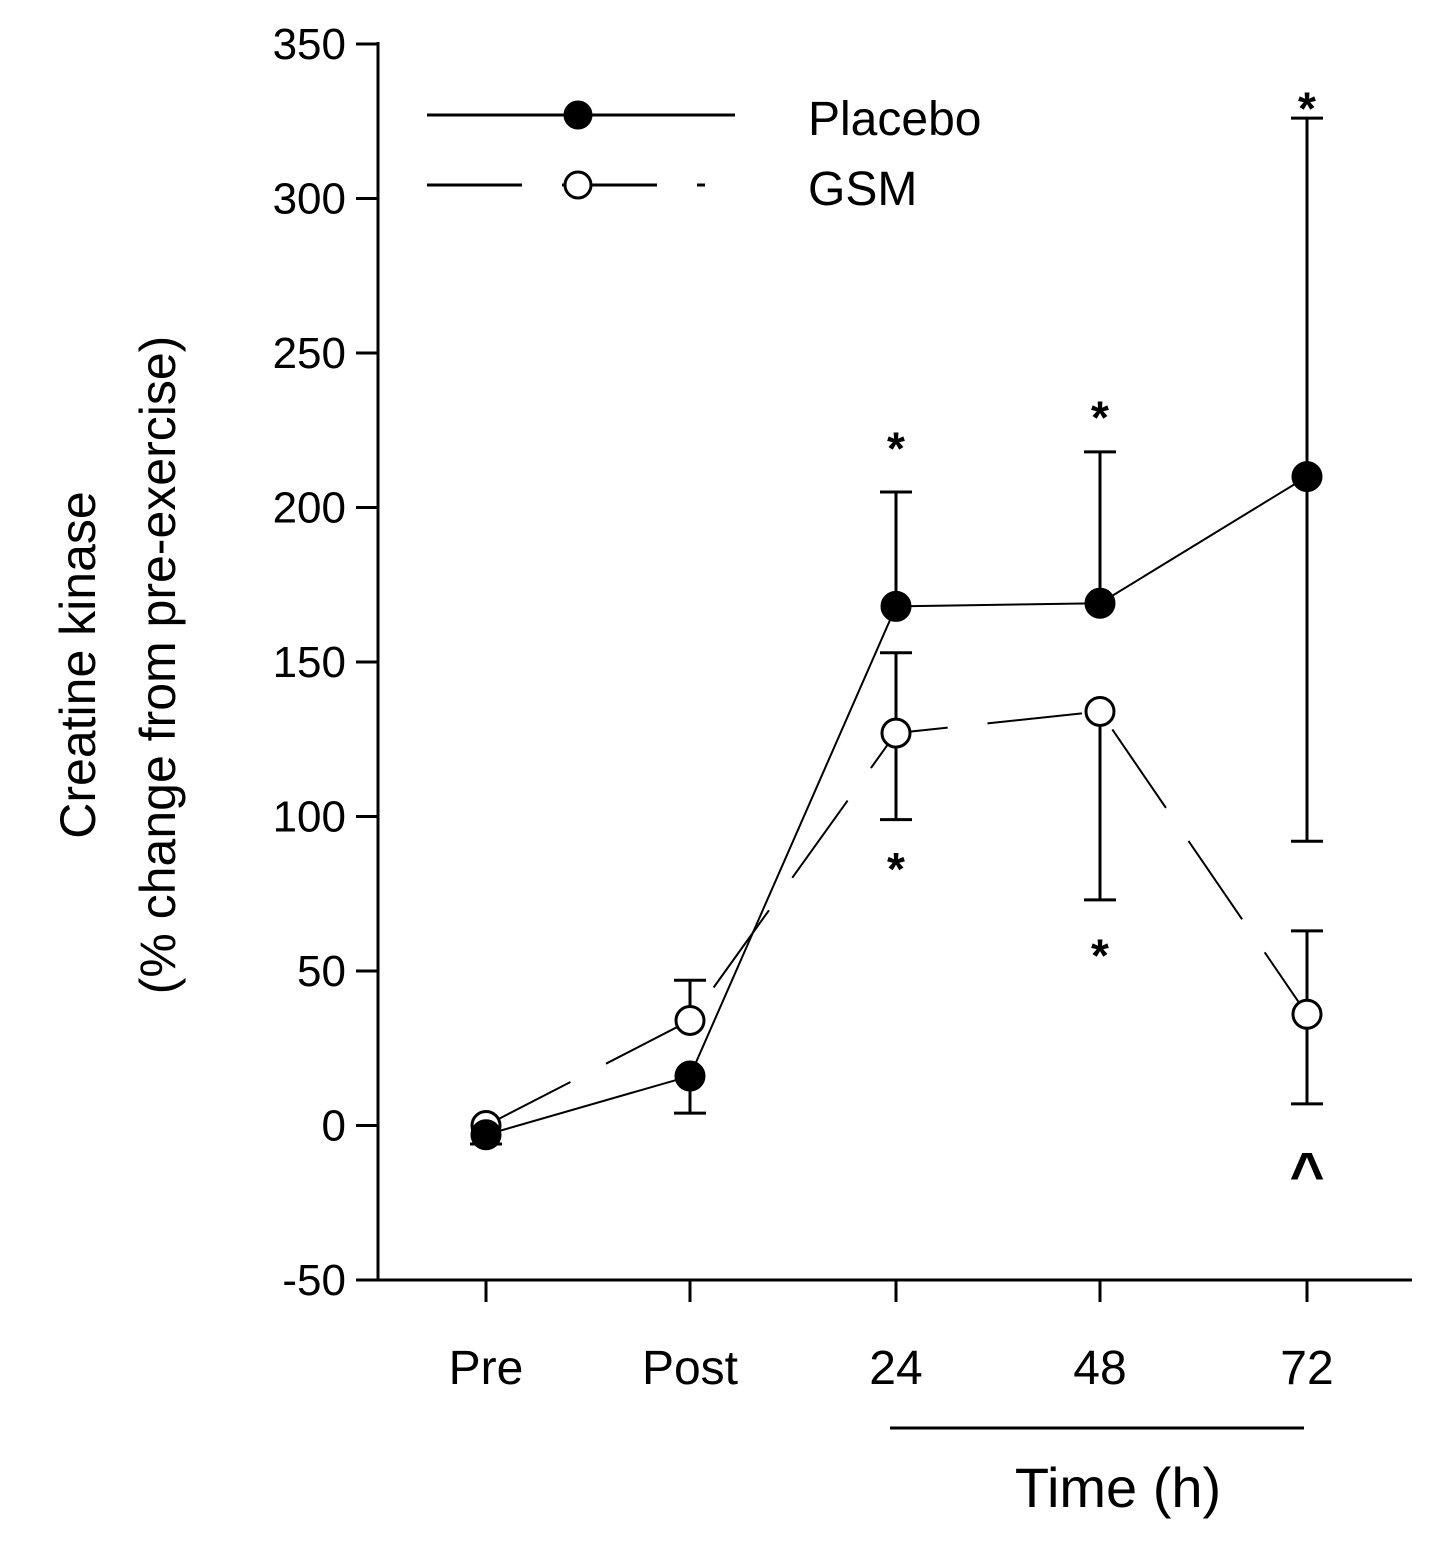 The width and height of the screenshot is (1431, 1549). What do you see at coordinates (309, 508) in the screenshot?
I see `y-tick-label: 200` at bounding box center [309, 508].